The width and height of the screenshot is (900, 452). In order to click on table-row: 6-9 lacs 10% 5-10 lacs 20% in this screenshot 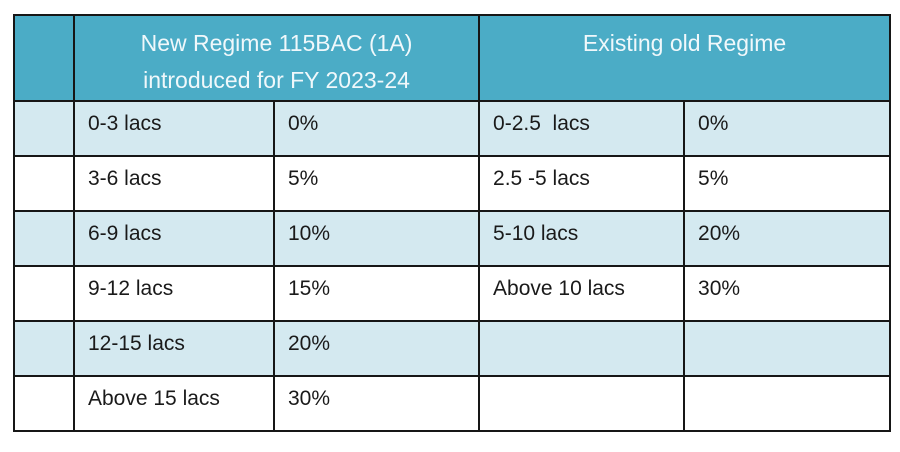, I will do `click(452, 238)`.